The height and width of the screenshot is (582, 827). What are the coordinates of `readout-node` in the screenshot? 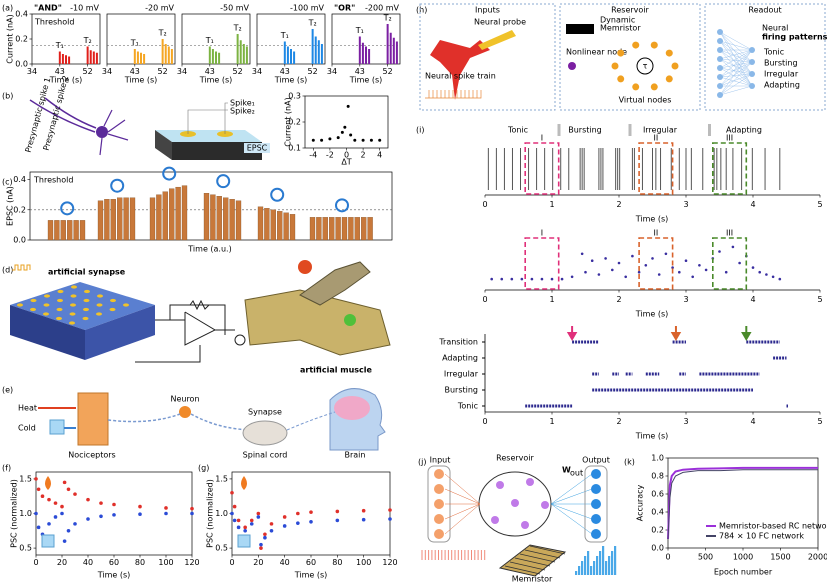 It's located at (720, 41).